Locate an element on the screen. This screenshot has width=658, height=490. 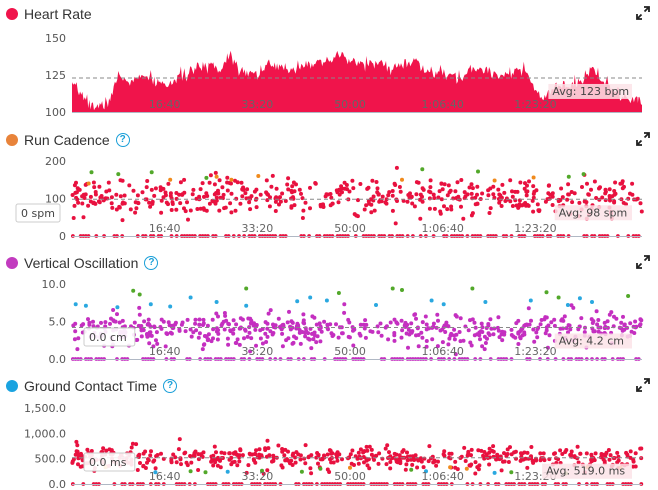
hr-y-tick-label: 150 is located at coordinates (55, 38).